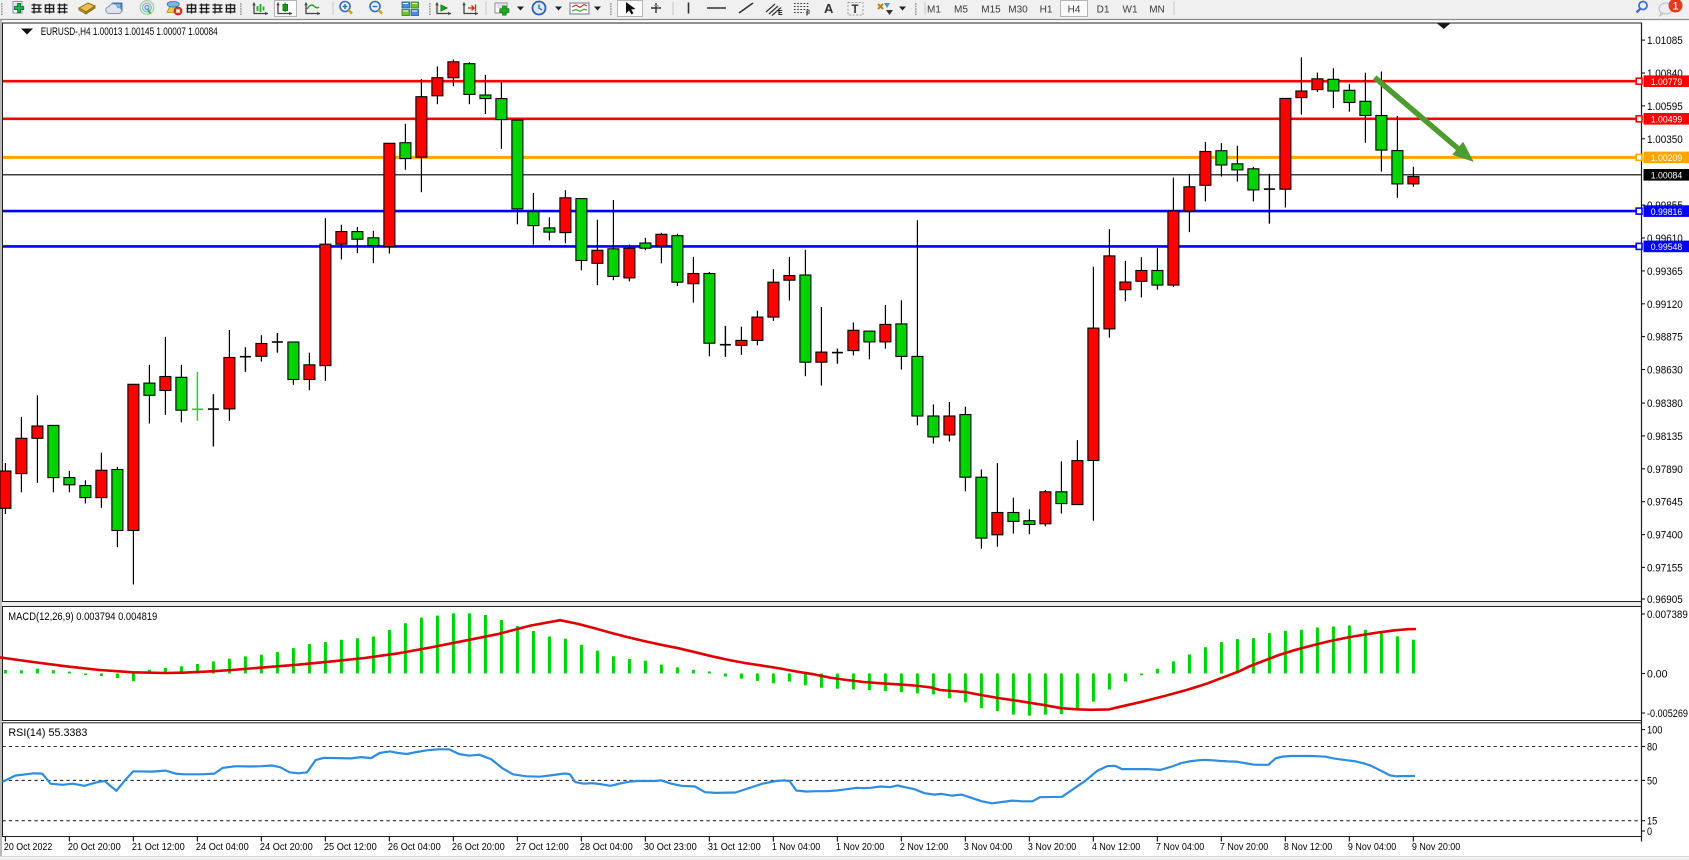 Image resolution: width=1689 pixels, height=860 pixels. Describe the element at coordinates (1244, 847) in the screenshot. I see `svg-text: 7 Nov 20:00` at that location.